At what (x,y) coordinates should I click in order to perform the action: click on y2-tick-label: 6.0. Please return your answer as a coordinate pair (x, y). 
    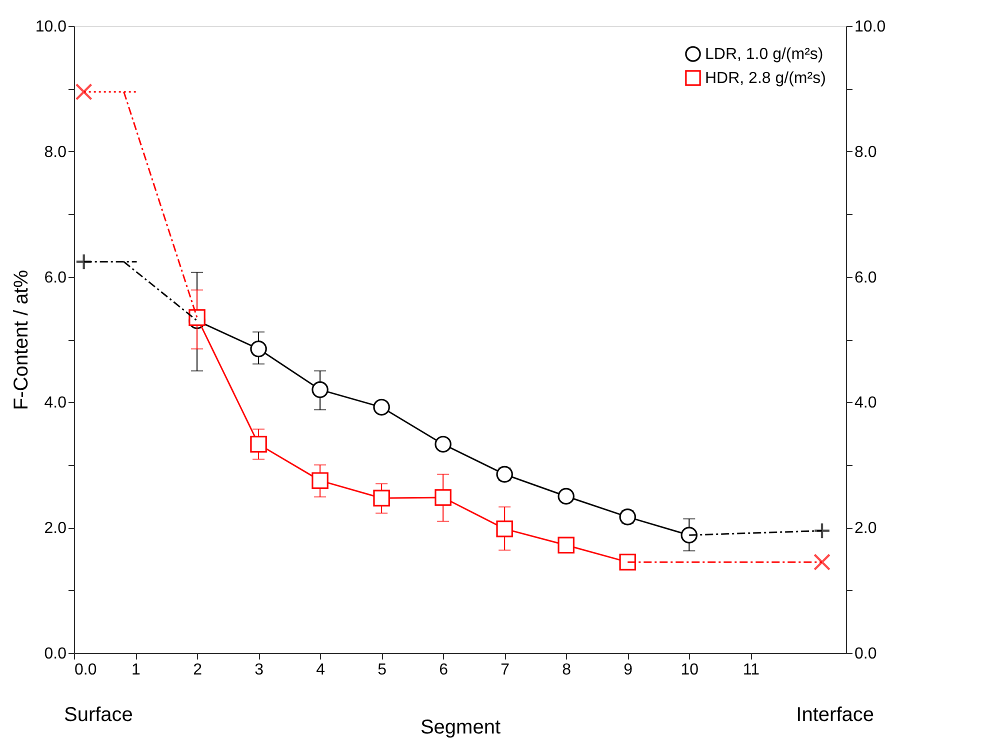
    Looking at the image, I should click on (865, 277).